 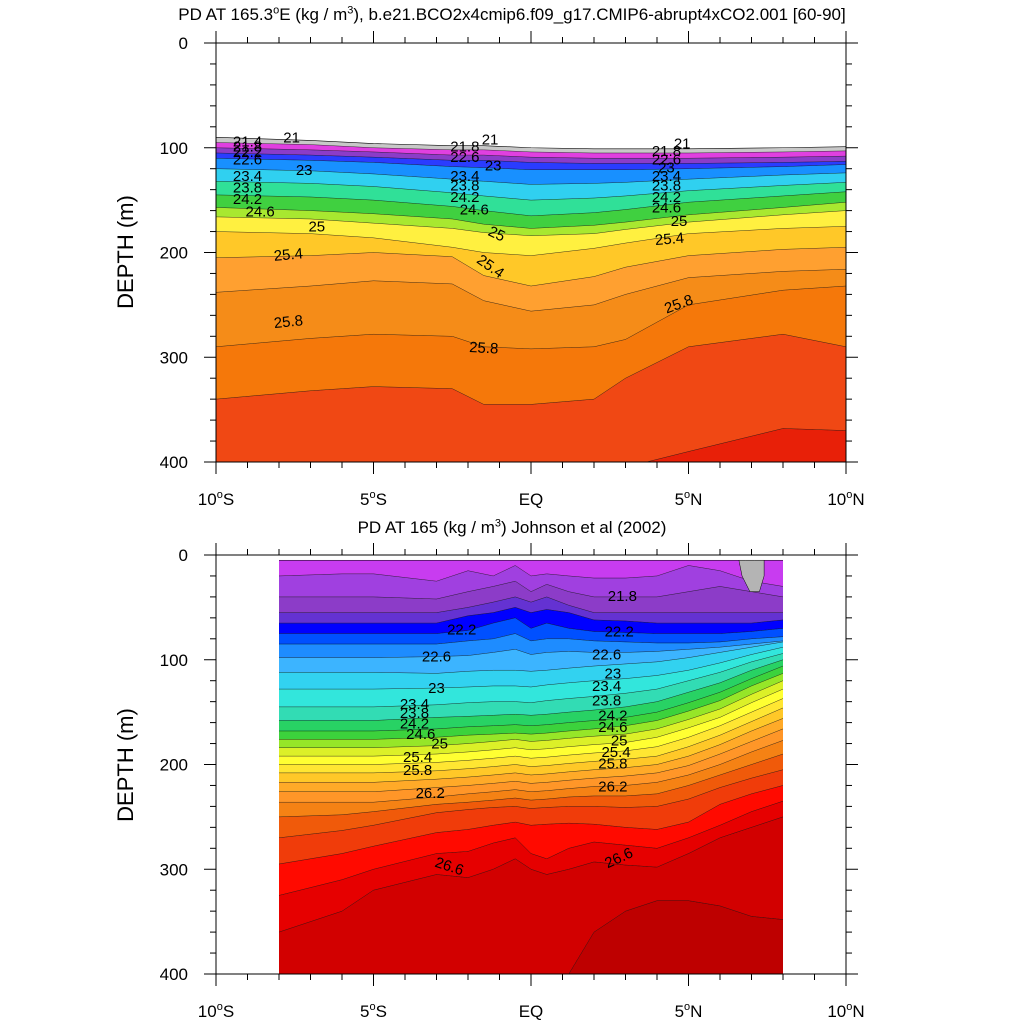 What do you see at coordinates (666, 151) in the screenshot?
I see `top-contour-label-25: 21.8` at bounding box center [666, 151].